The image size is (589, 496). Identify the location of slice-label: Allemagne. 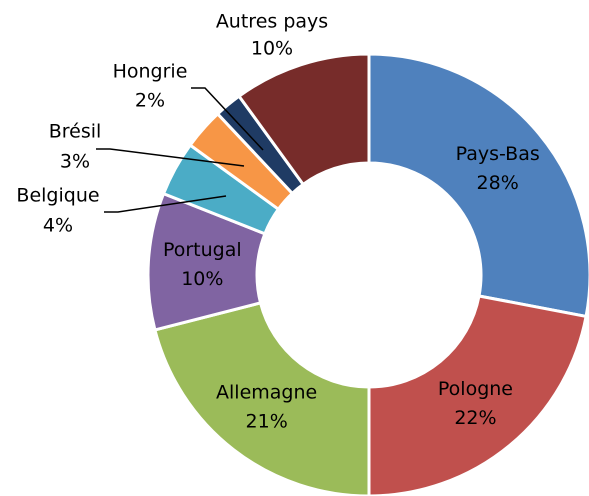
(266, 392).